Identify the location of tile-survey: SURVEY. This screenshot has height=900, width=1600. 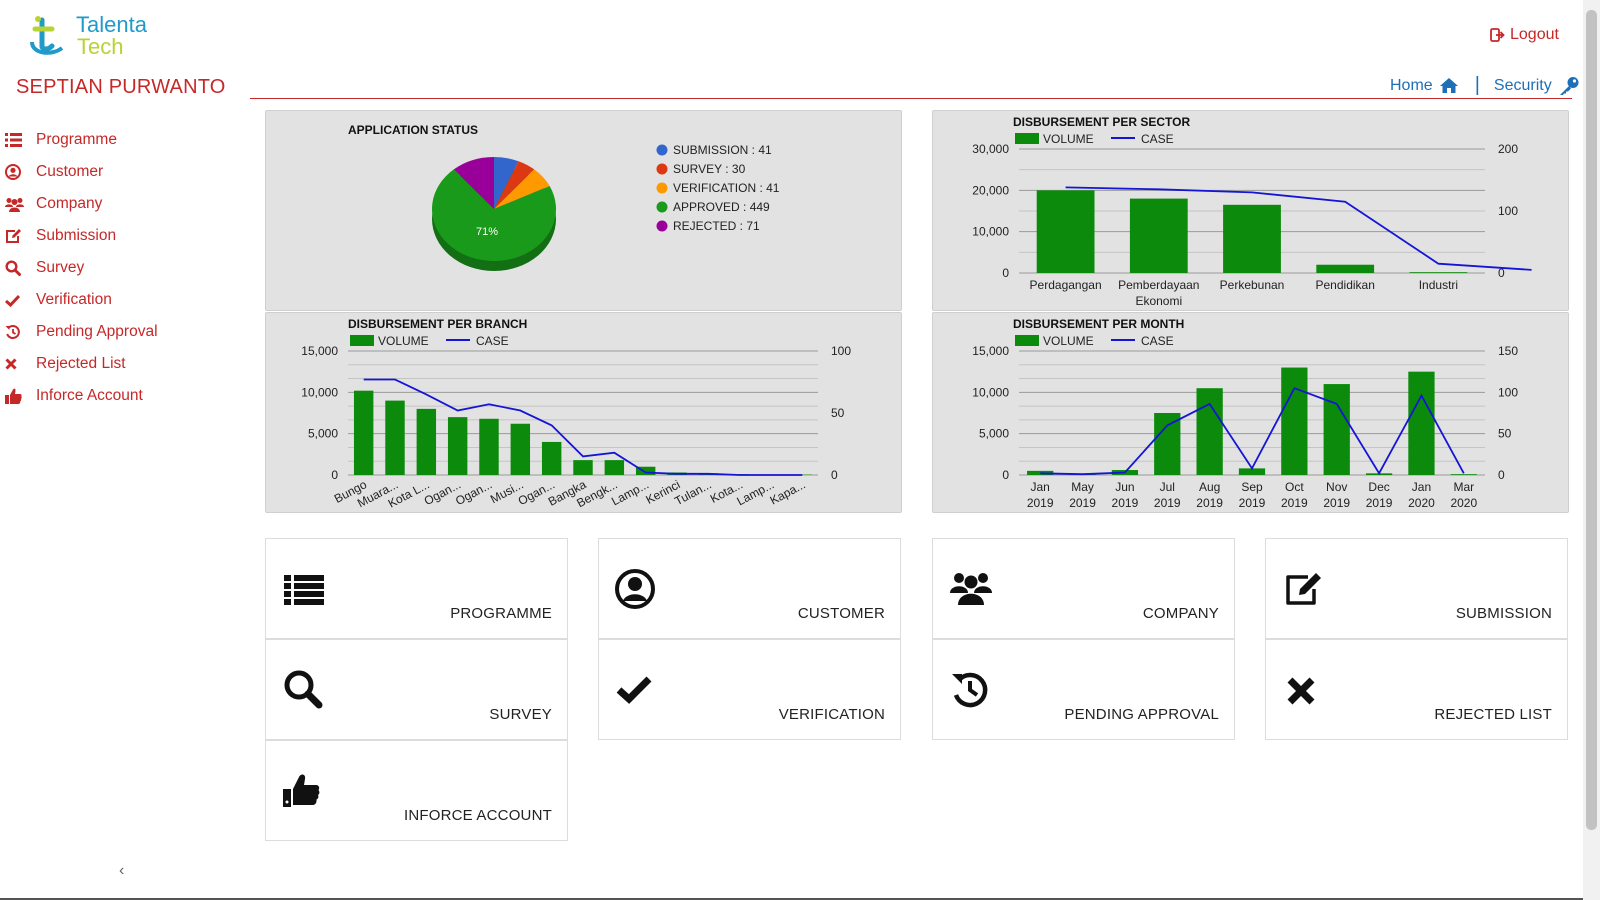
(416, 689).